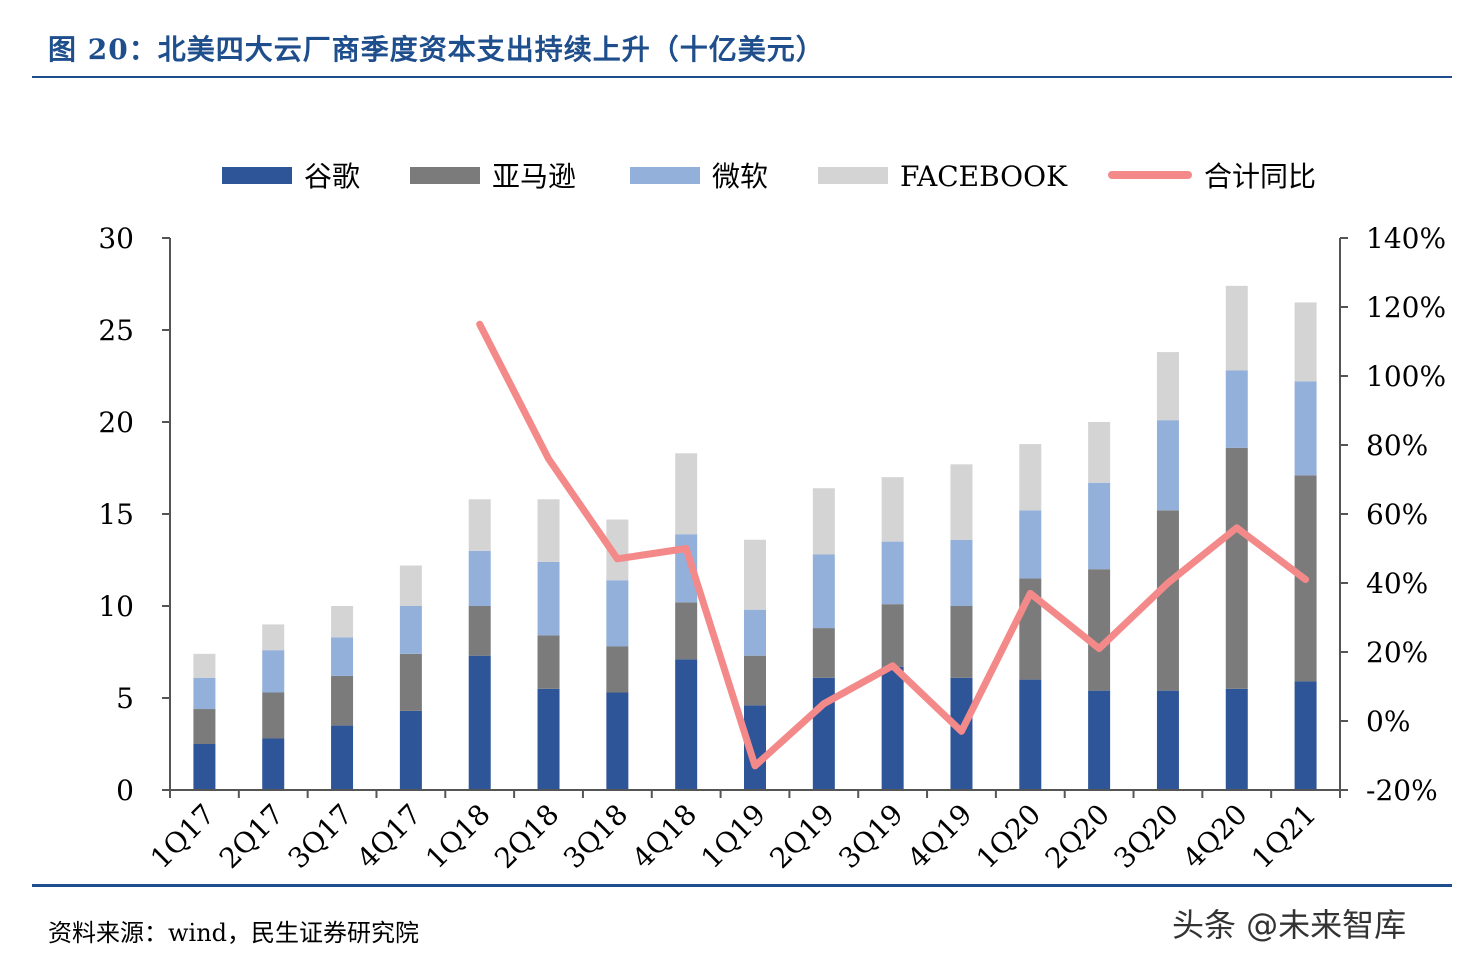  What do you see at coordinates (273, 637) in the screenshot?
I see `bar-3-2Q17` at bounding box center [273, 637].